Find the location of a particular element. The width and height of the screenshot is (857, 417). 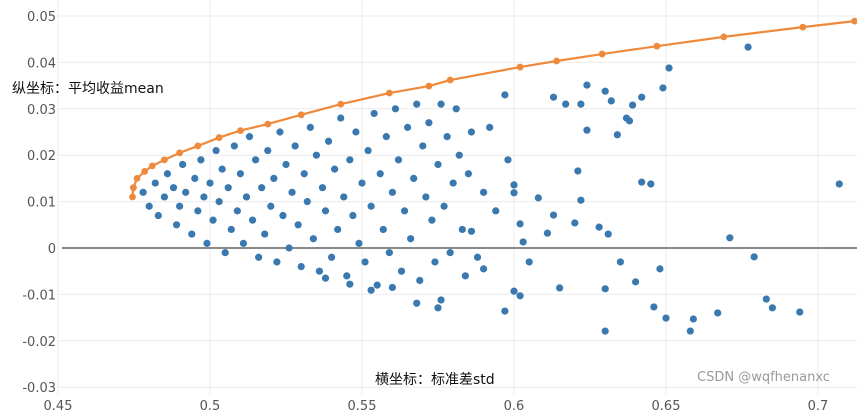

y-tick-label: -0.02 is located at coordinates (39, 342).